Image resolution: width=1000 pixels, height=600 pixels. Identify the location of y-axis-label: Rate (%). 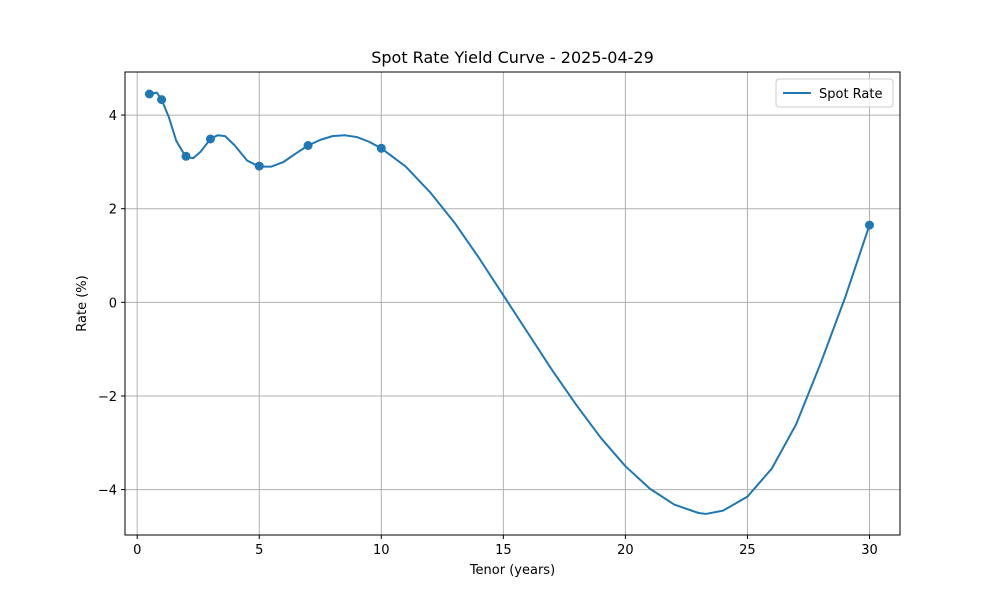
(82, 303).